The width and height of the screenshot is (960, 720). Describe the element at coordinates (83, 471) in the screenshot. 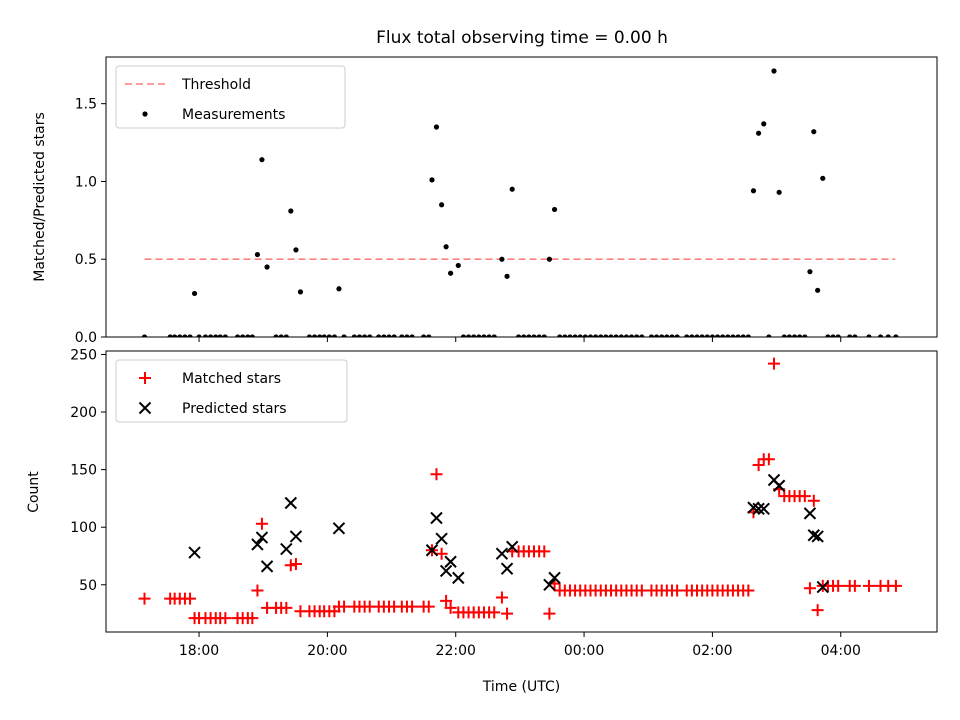

I see `bottom-y-tick-label: 150` at that location.